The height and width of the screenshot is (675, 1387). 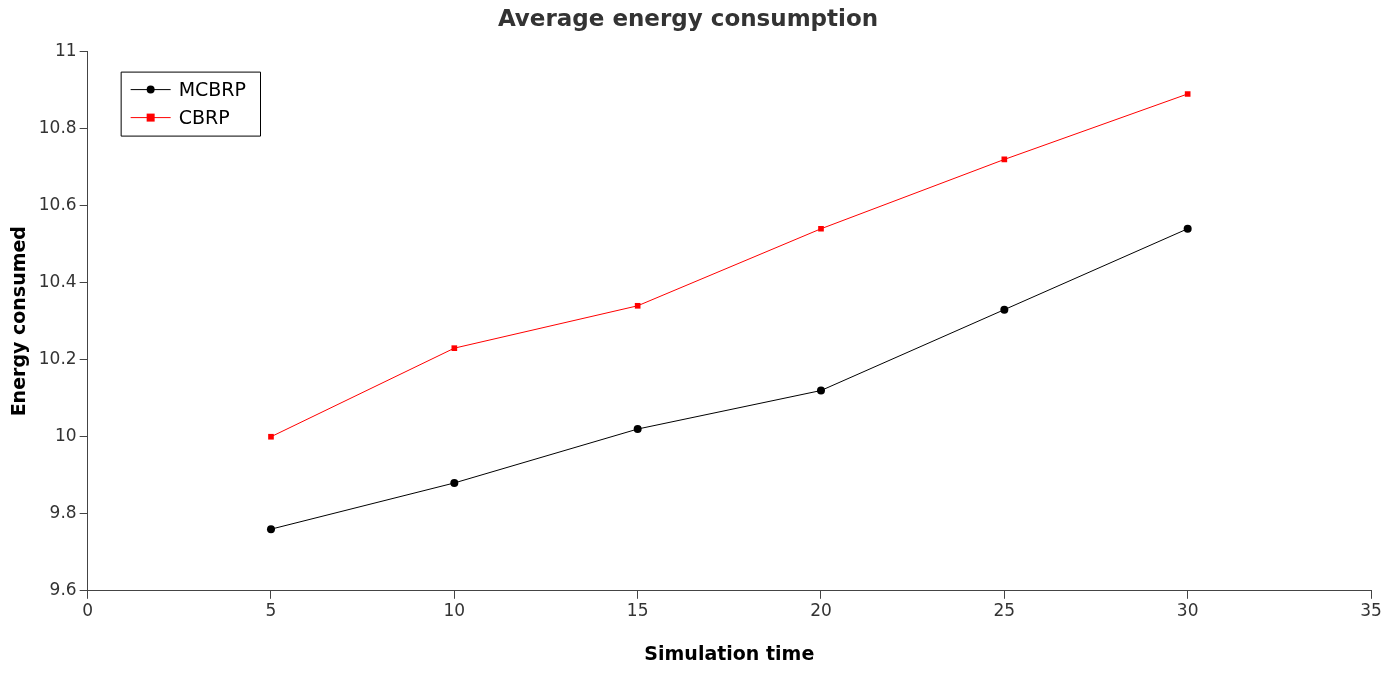 I want to click on x-tick-label: 30, so click(x=1187, y=610).